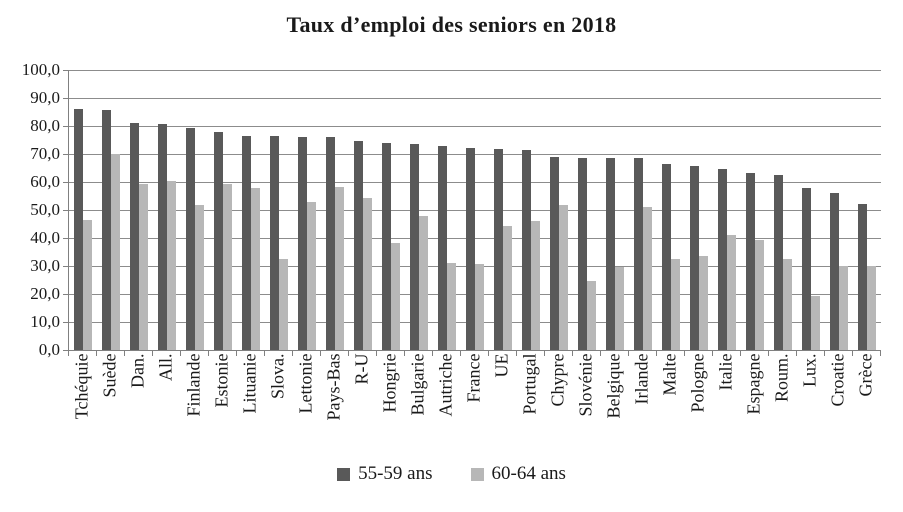 The width and height of the screenshot is (903, 512). Describe the element at coordinates (45, 181) in the screenshot. I see `y-tick-label-60: 60,0` at that location.